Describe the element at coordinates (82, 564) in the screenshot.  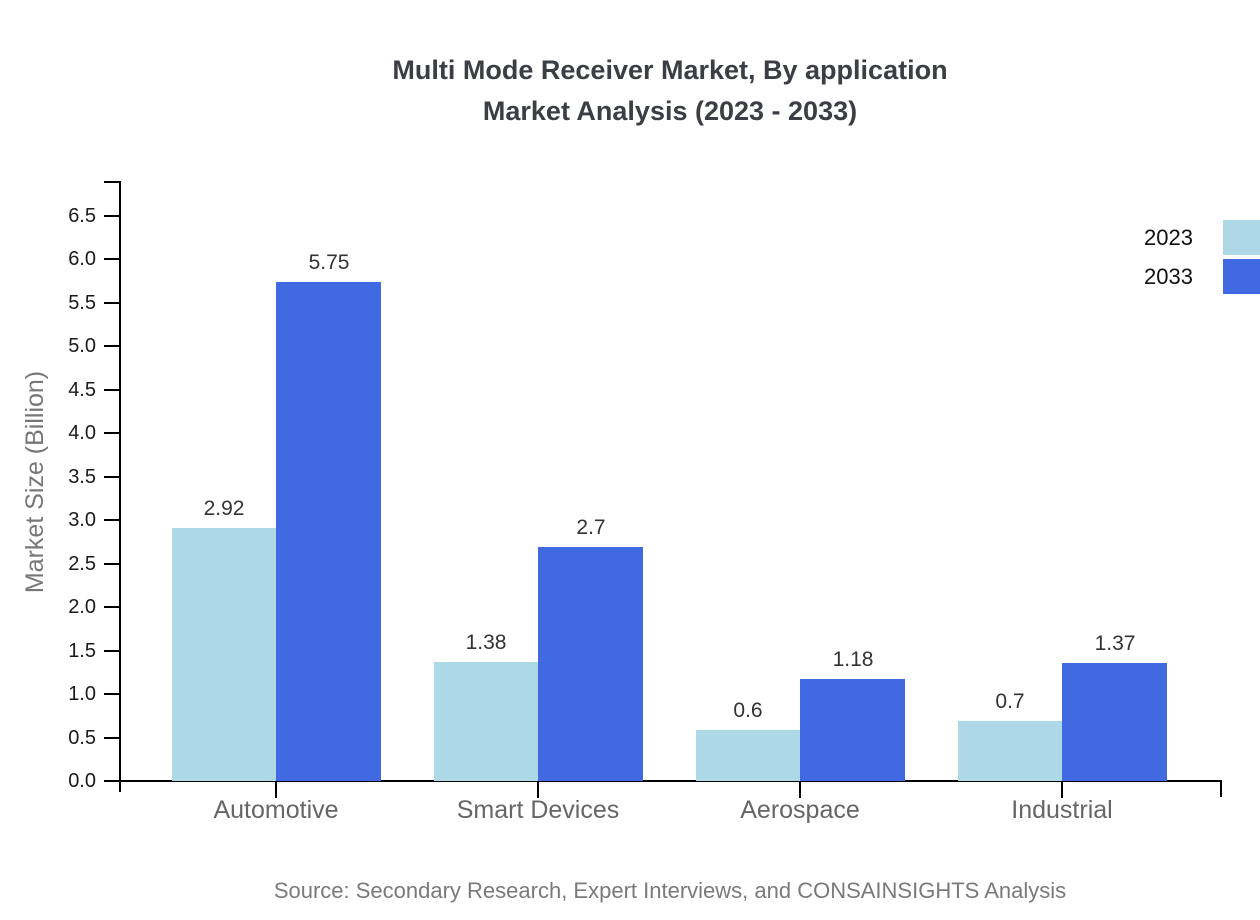
I see `y-tick-label: 2.5` at that location.